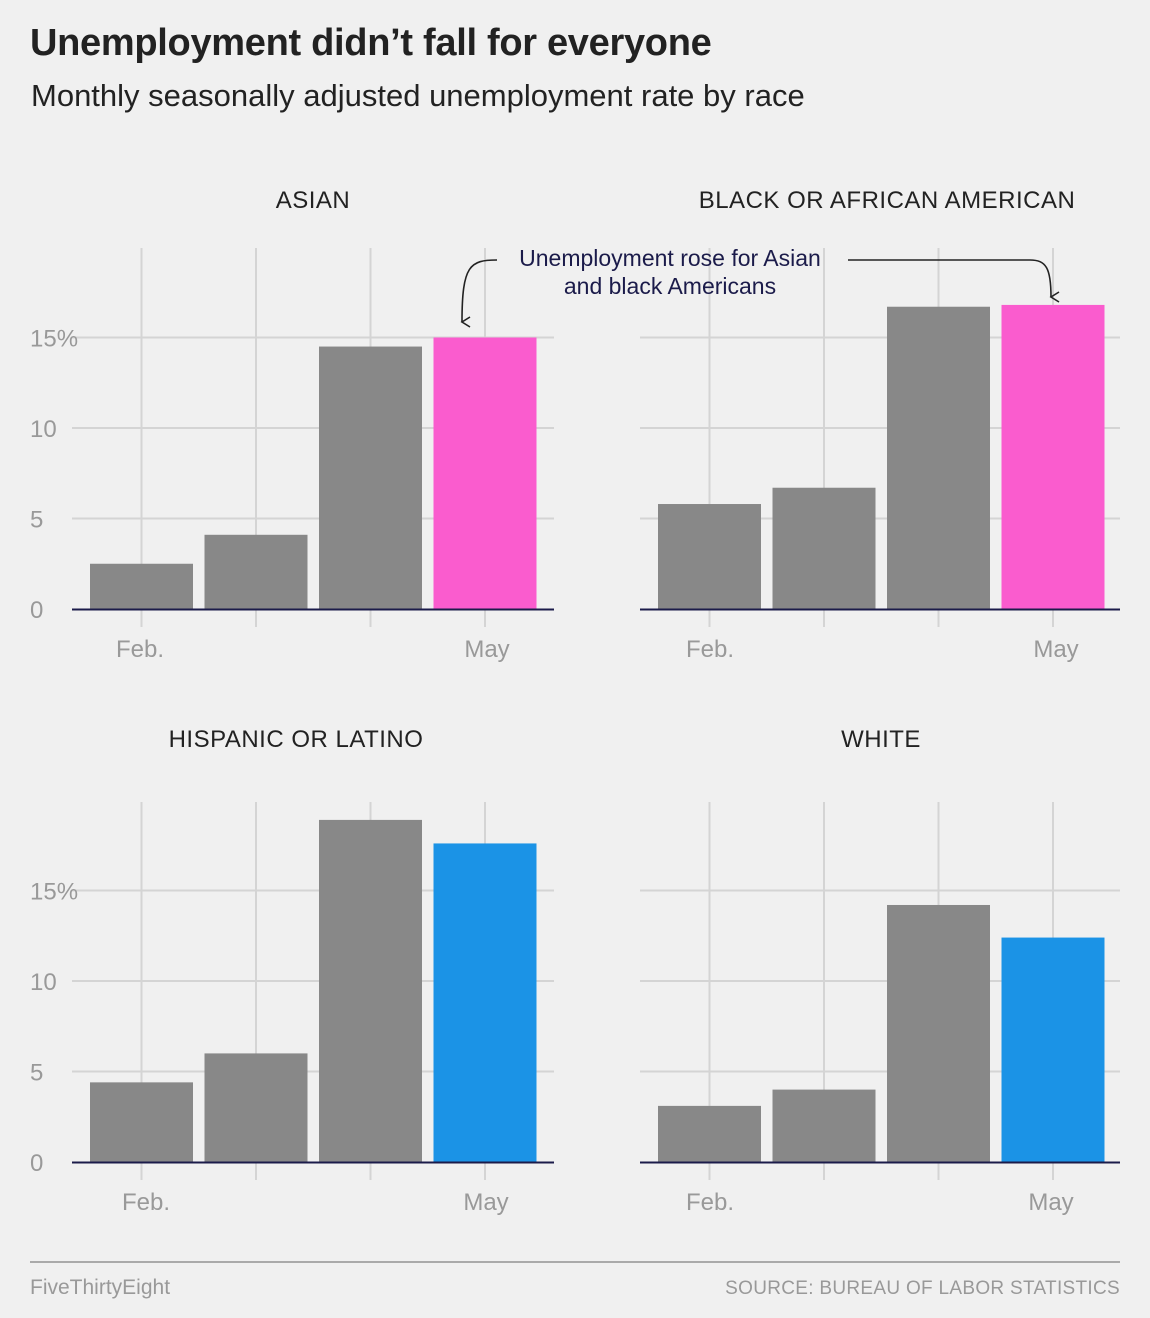 The width and height of the screenshot is (1150, 1318). What do you see at coordinates (479, 293) in the screenshot?
I see `annotation-arrow-left` at bounding box center [479, 293].